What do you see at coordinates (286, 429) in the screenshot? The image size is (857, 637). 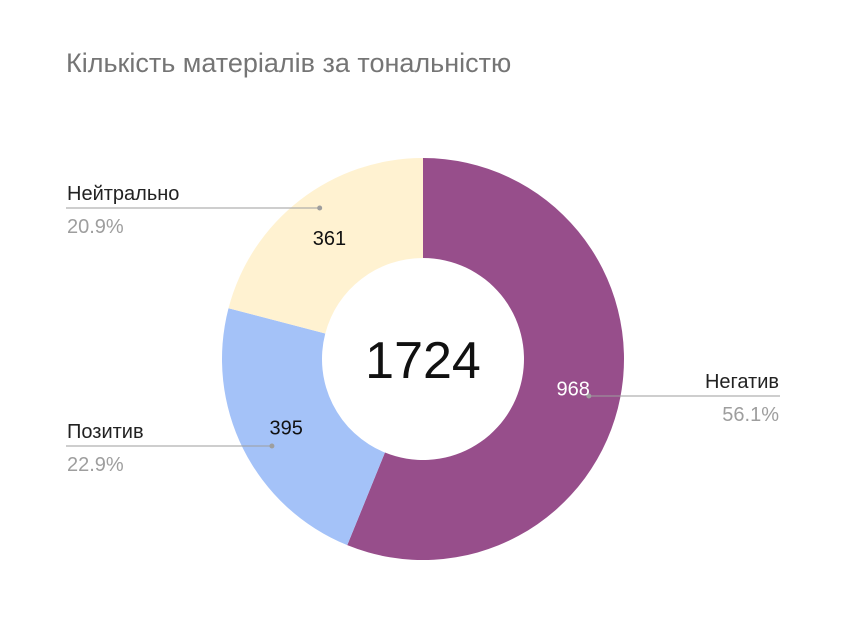 I see `slice-value-label-2: 395` at bounding box center [286, 429].